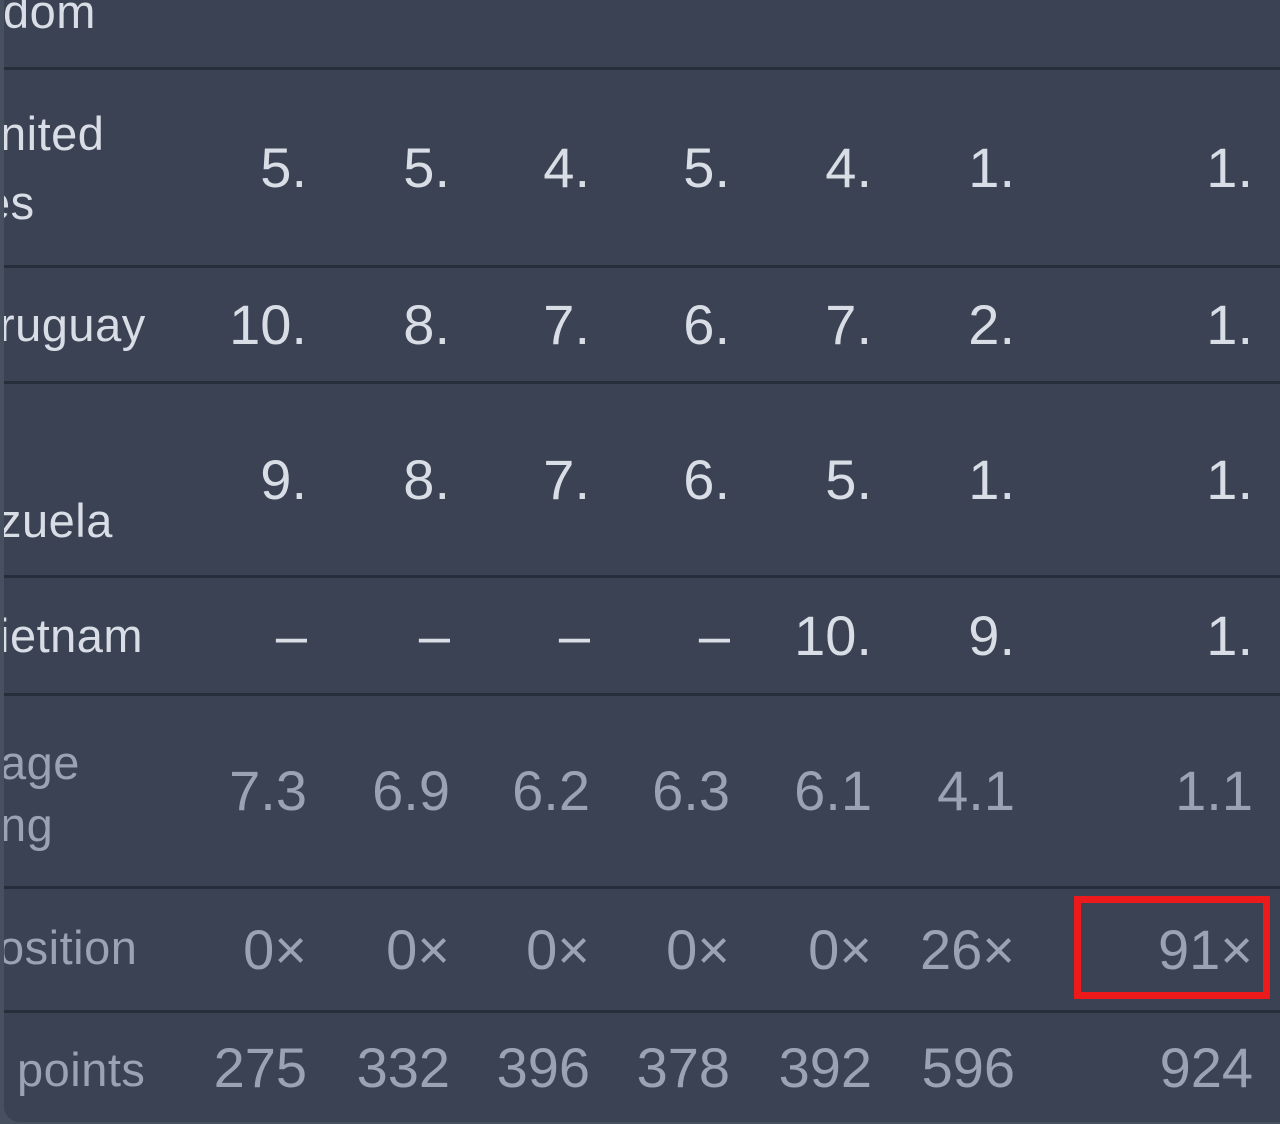 The image size is (1280, 1124). I want to click on average-cell: 6.9, so click(411, 790).